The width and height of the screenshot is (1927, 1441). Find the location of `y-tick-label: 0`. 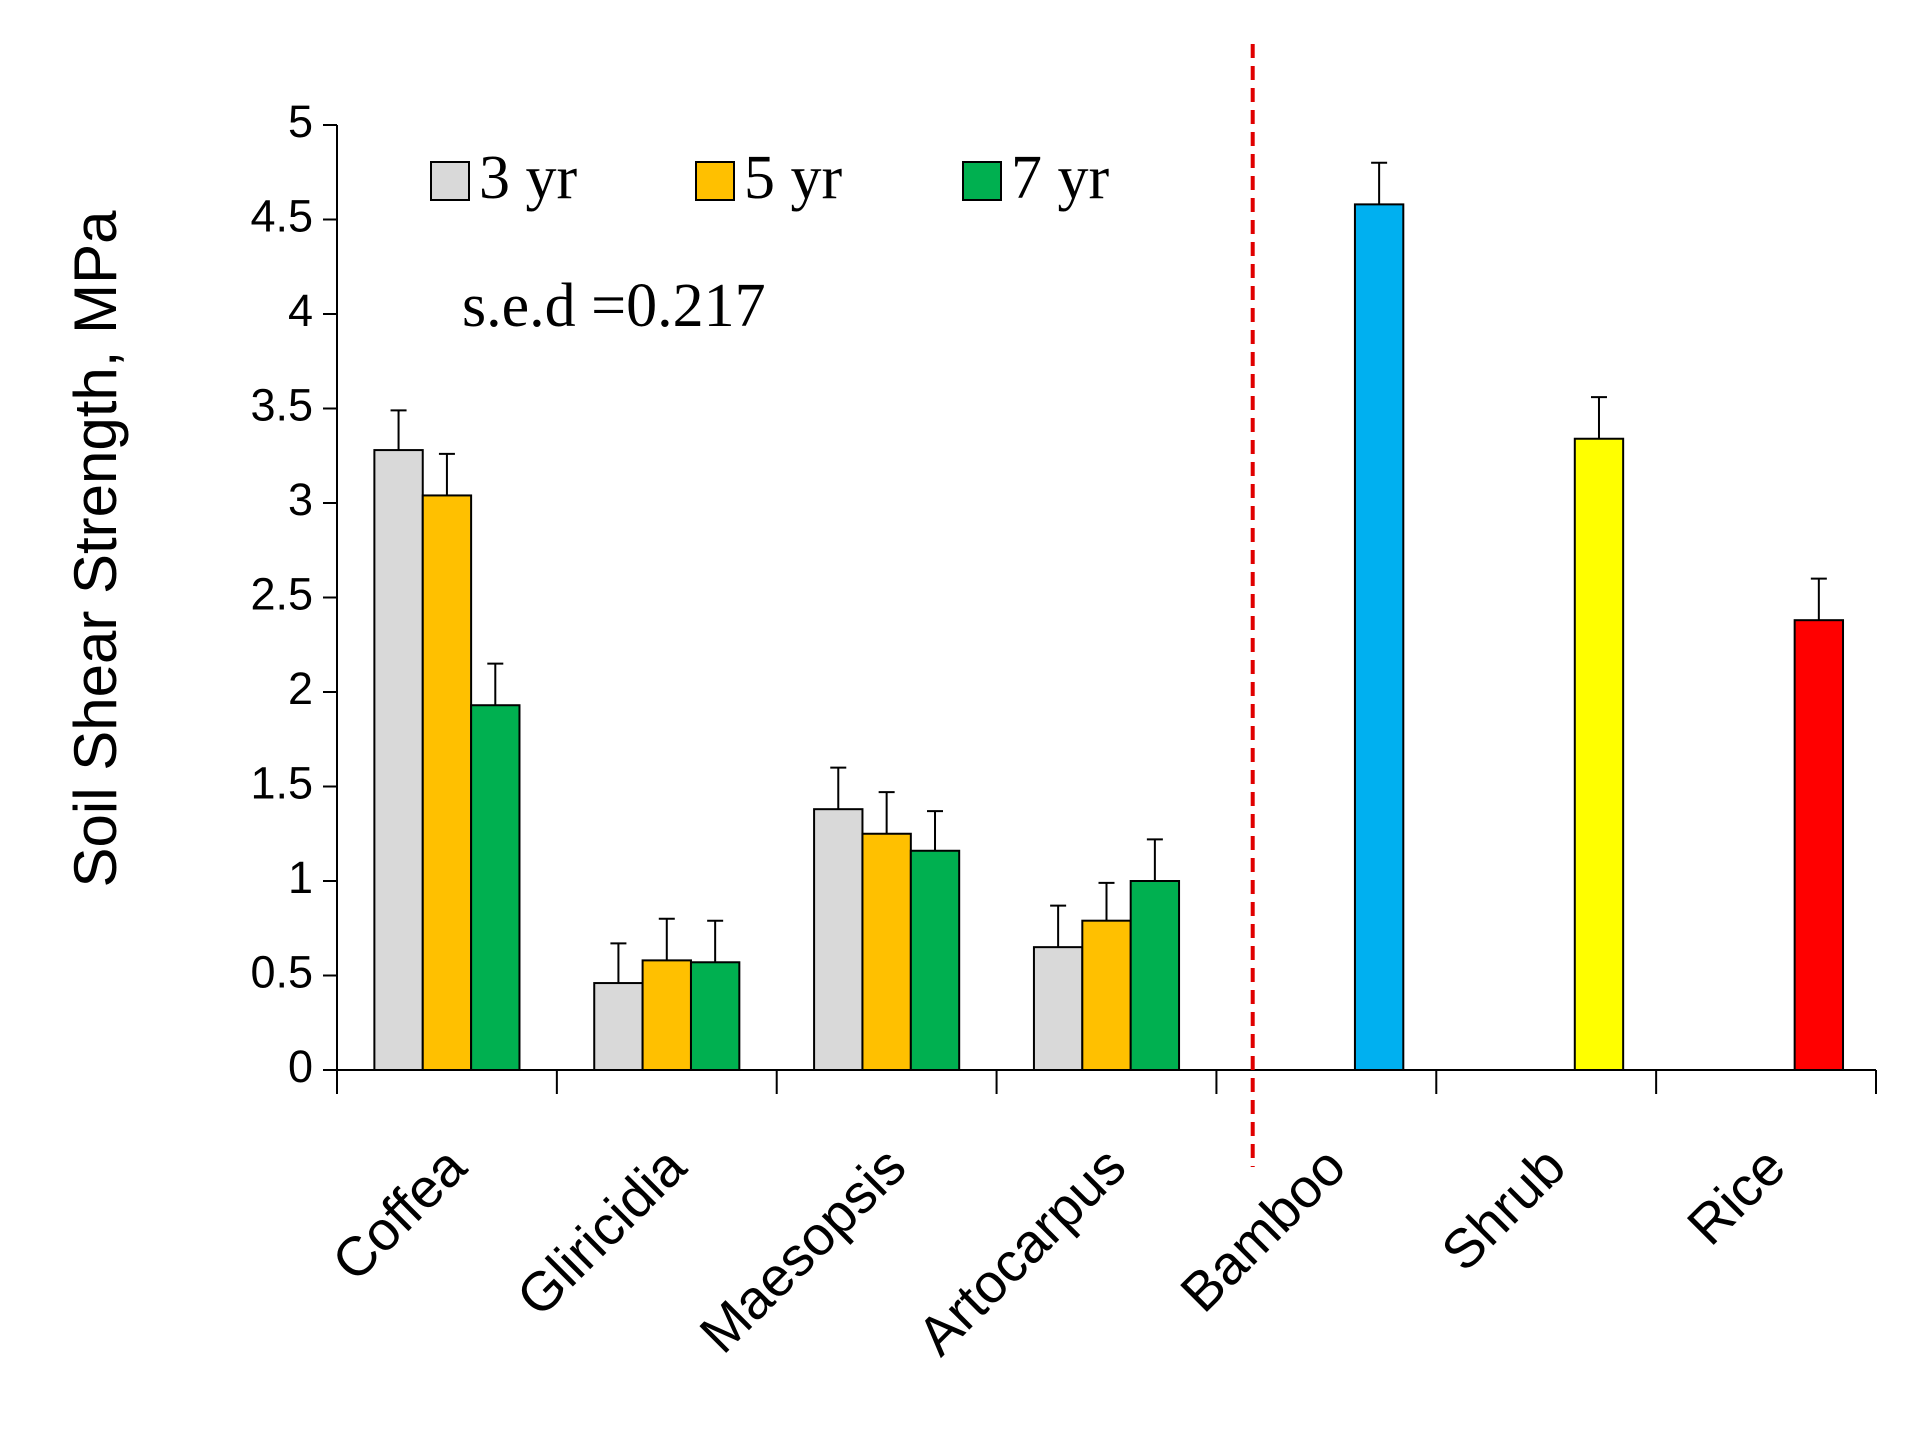

y-tick-label: 0 is located at coordinates (300, 1066).